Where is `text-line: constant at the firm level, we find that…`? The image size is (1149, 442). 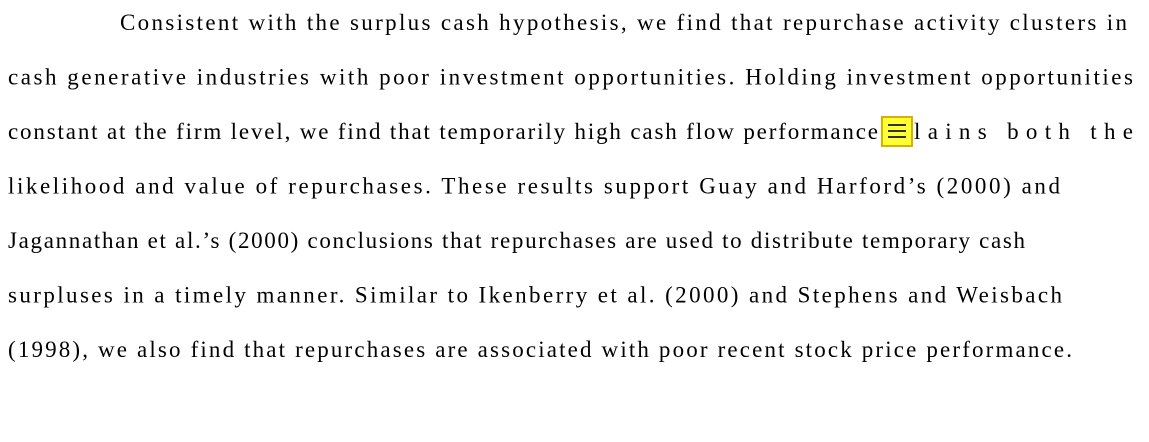 text-line: constant at the firm level, we find that… is located at coordinates (443, 131).